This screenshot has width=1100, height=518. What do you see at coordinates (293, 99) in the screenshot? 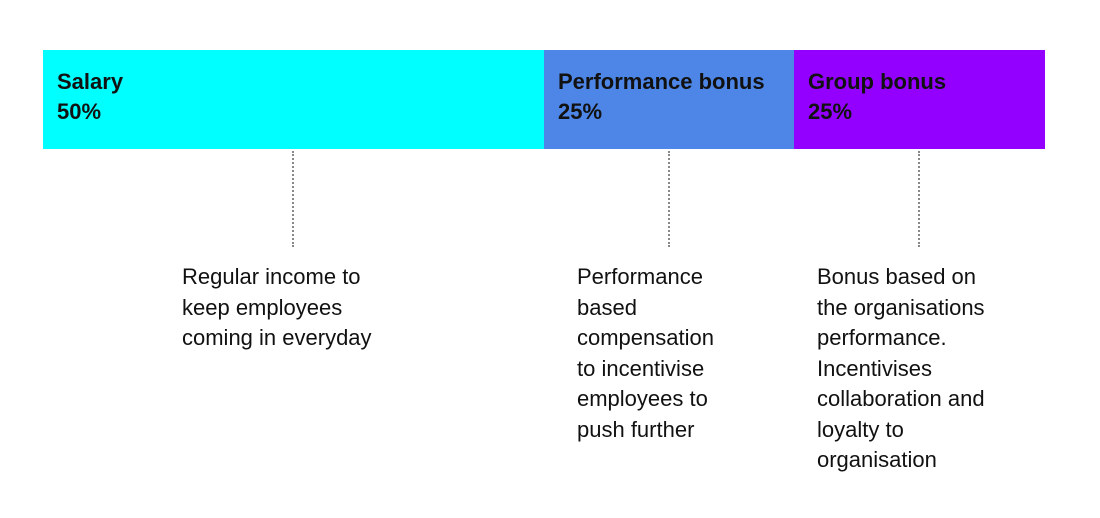
I see `segment-salary: Salary 50%` at bounding box center [293, 99].